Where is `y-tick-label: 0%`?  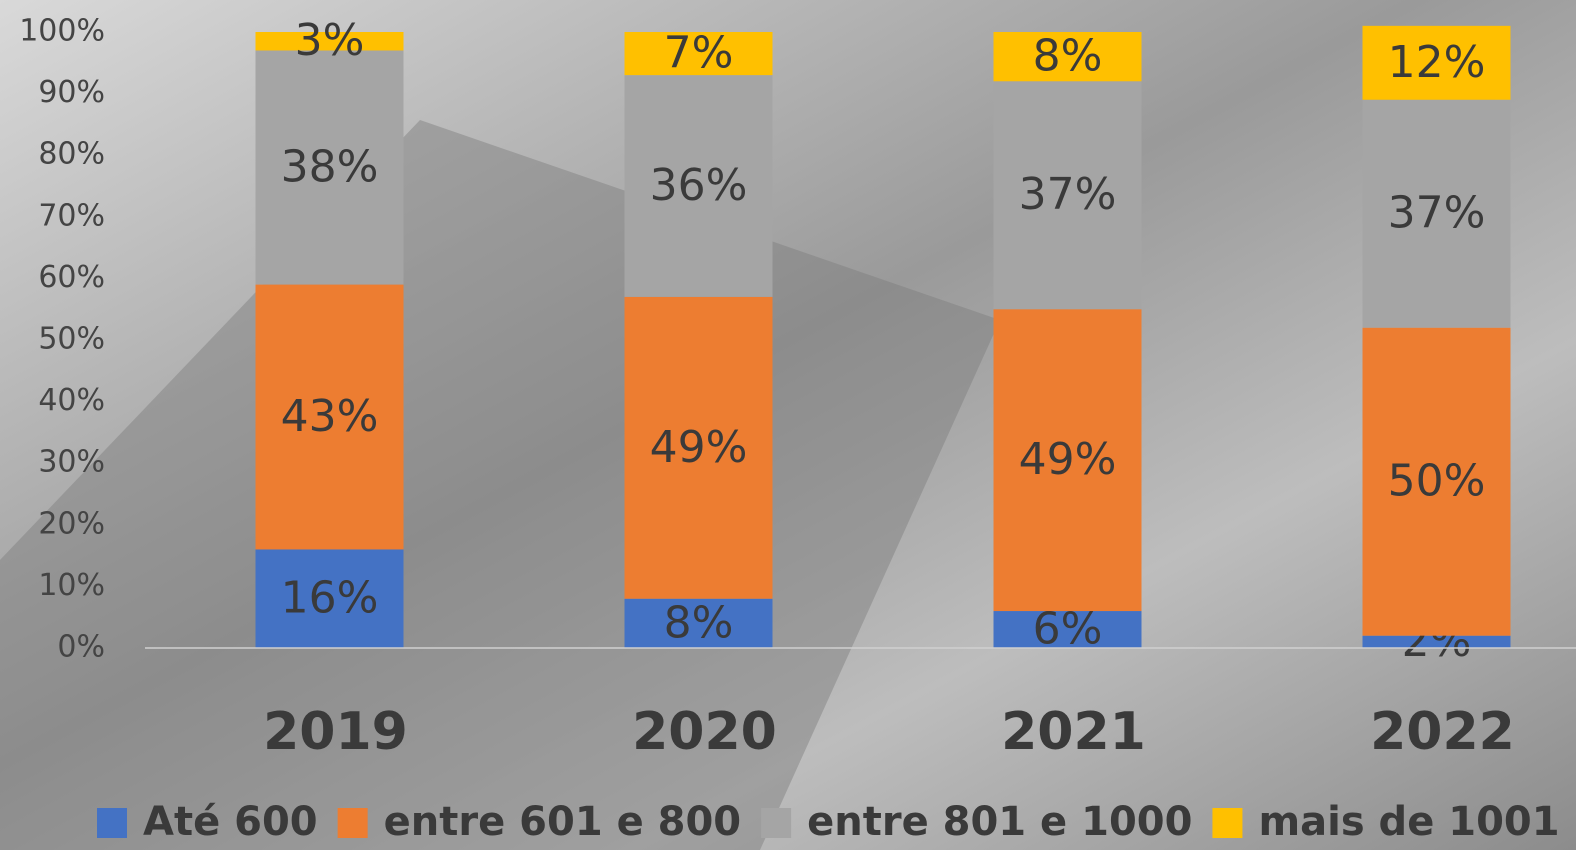
y-tick-label: 0% is located at coordinates (81, 647).